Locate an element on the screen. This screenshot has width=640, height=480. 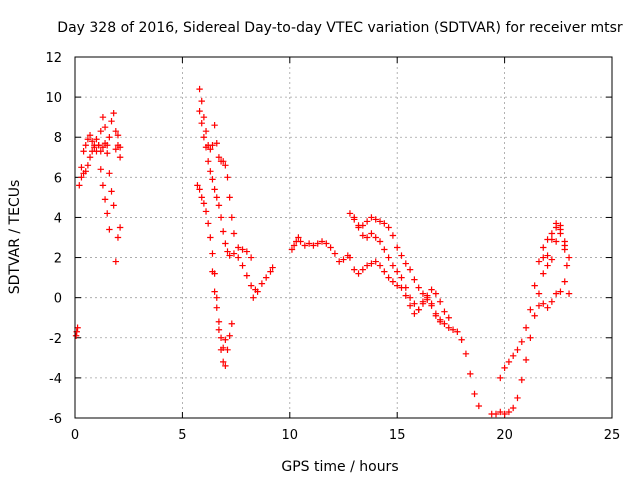
y-tick-label: 10 is located at coordinates (53, 98).